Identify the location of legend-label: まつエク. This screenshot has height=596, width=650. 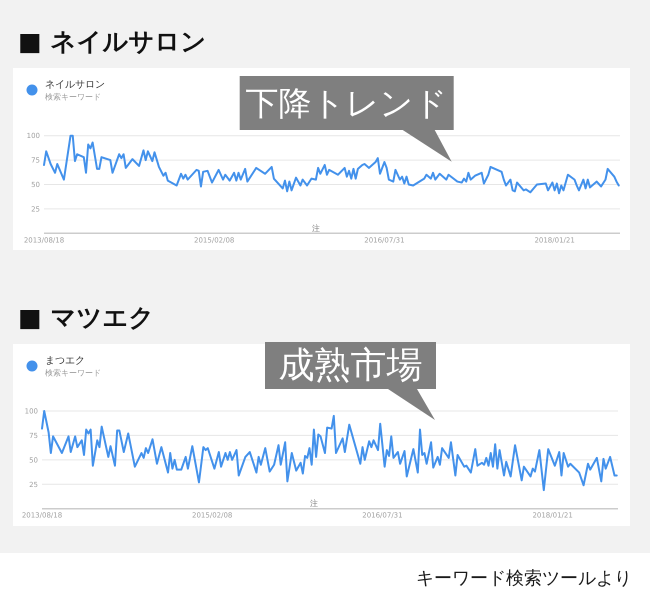
(65, 361).